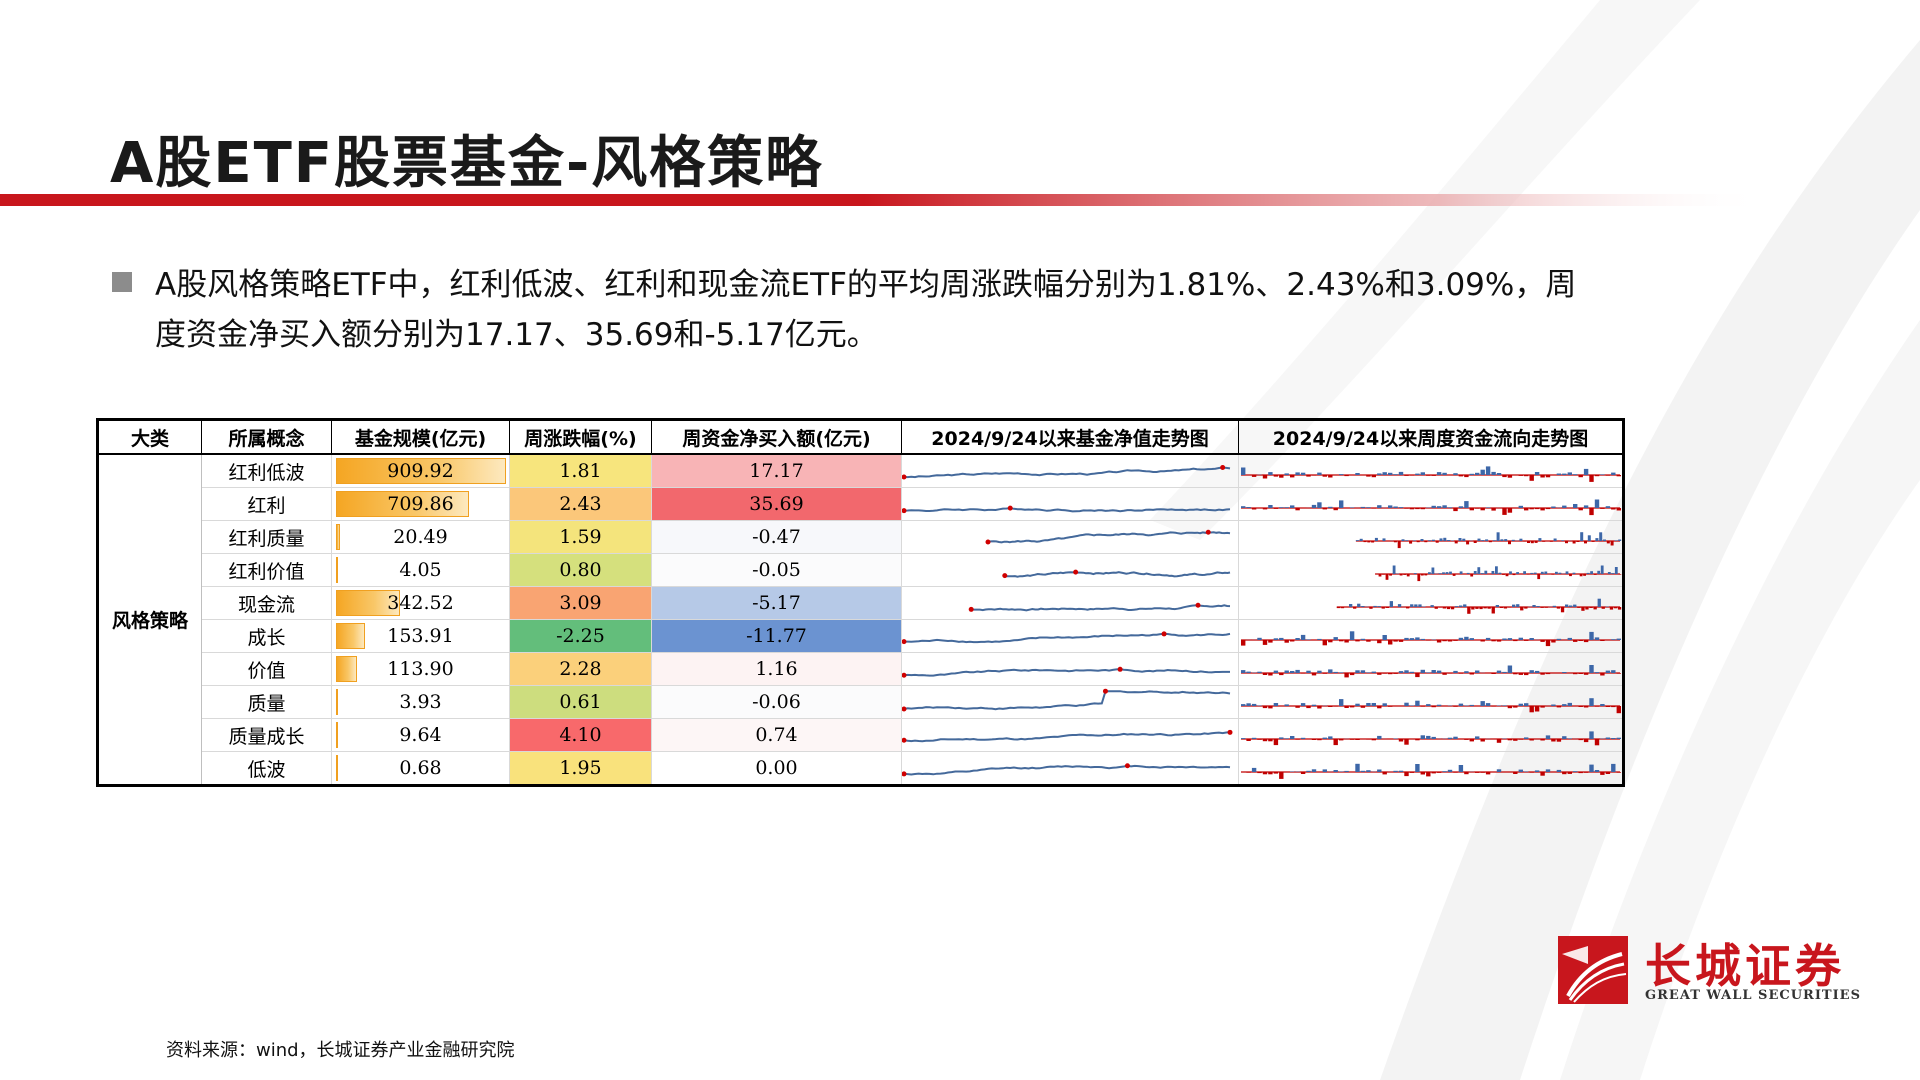 Image resolution: width=1920 pixels, height=1080 pixels. I want to click on fund-size-cell: 20.49, so click(420, 537).